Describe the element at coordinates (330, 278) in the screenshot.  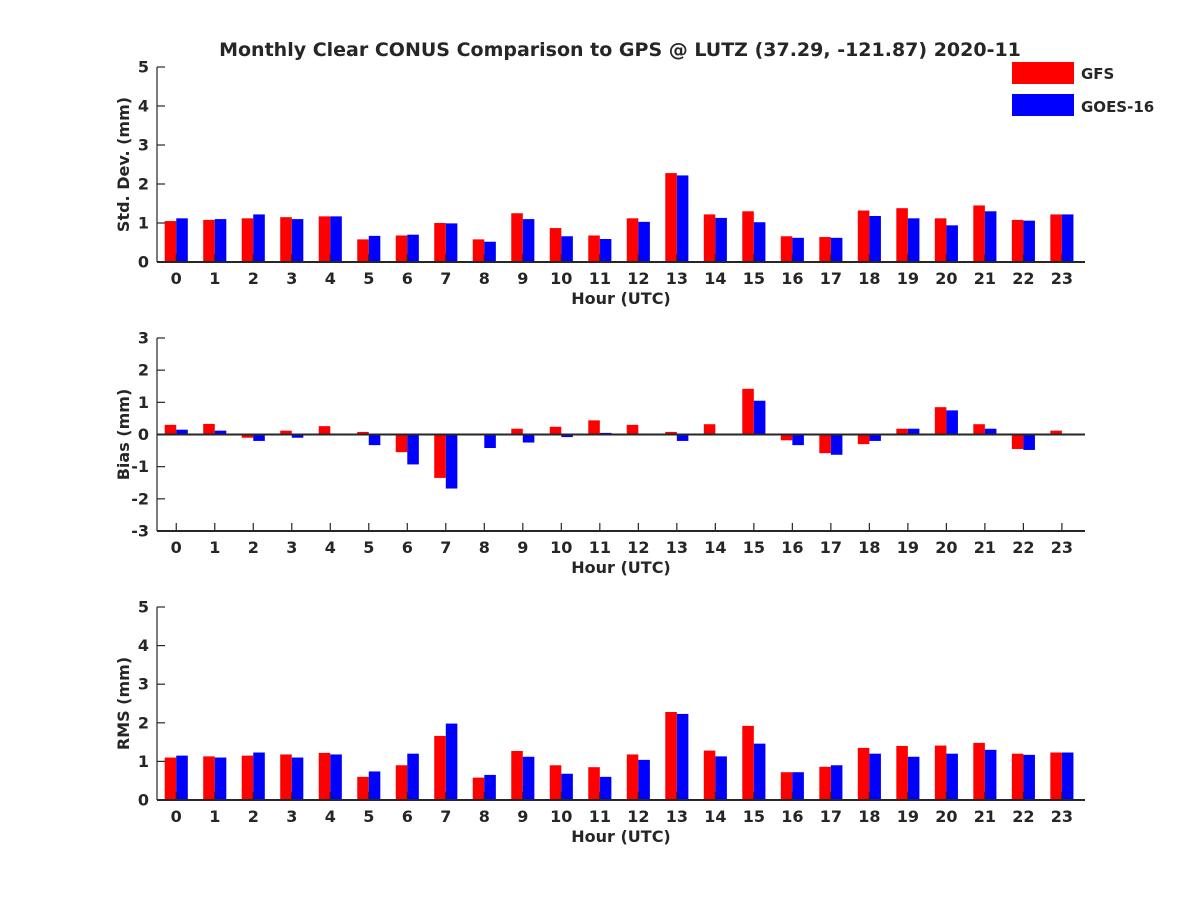
I see `x-tick-label-0-4: 4` at that location.